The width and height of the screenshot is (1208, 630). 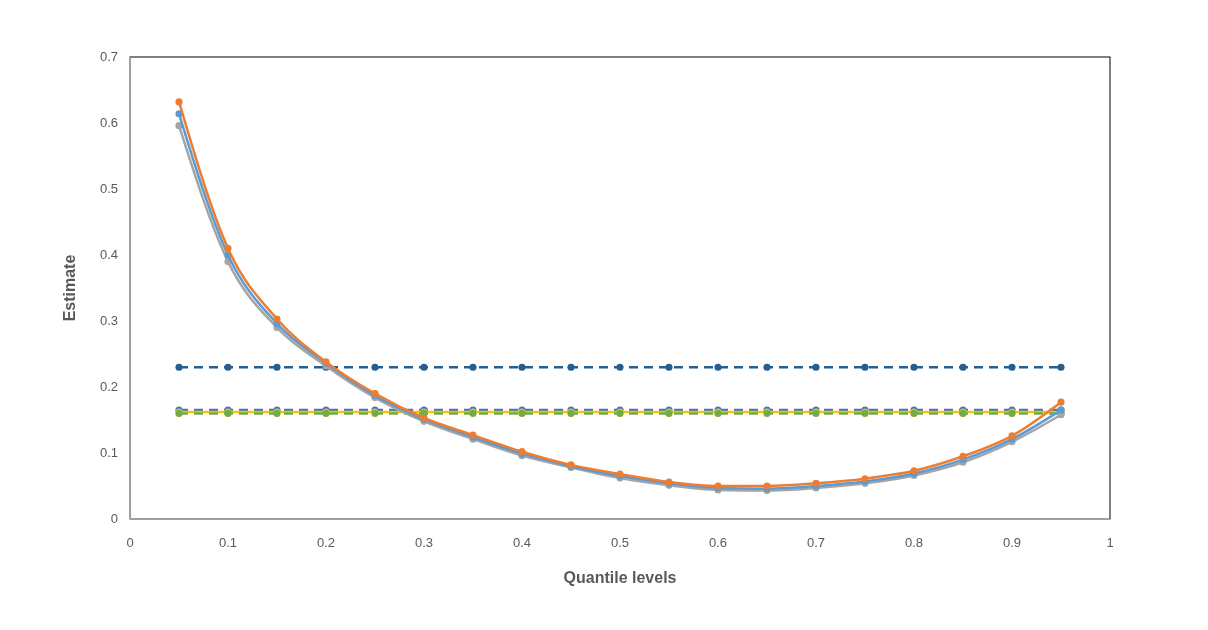 I want to click on y-tick-label: 0.2, so click(x=108, y=386).